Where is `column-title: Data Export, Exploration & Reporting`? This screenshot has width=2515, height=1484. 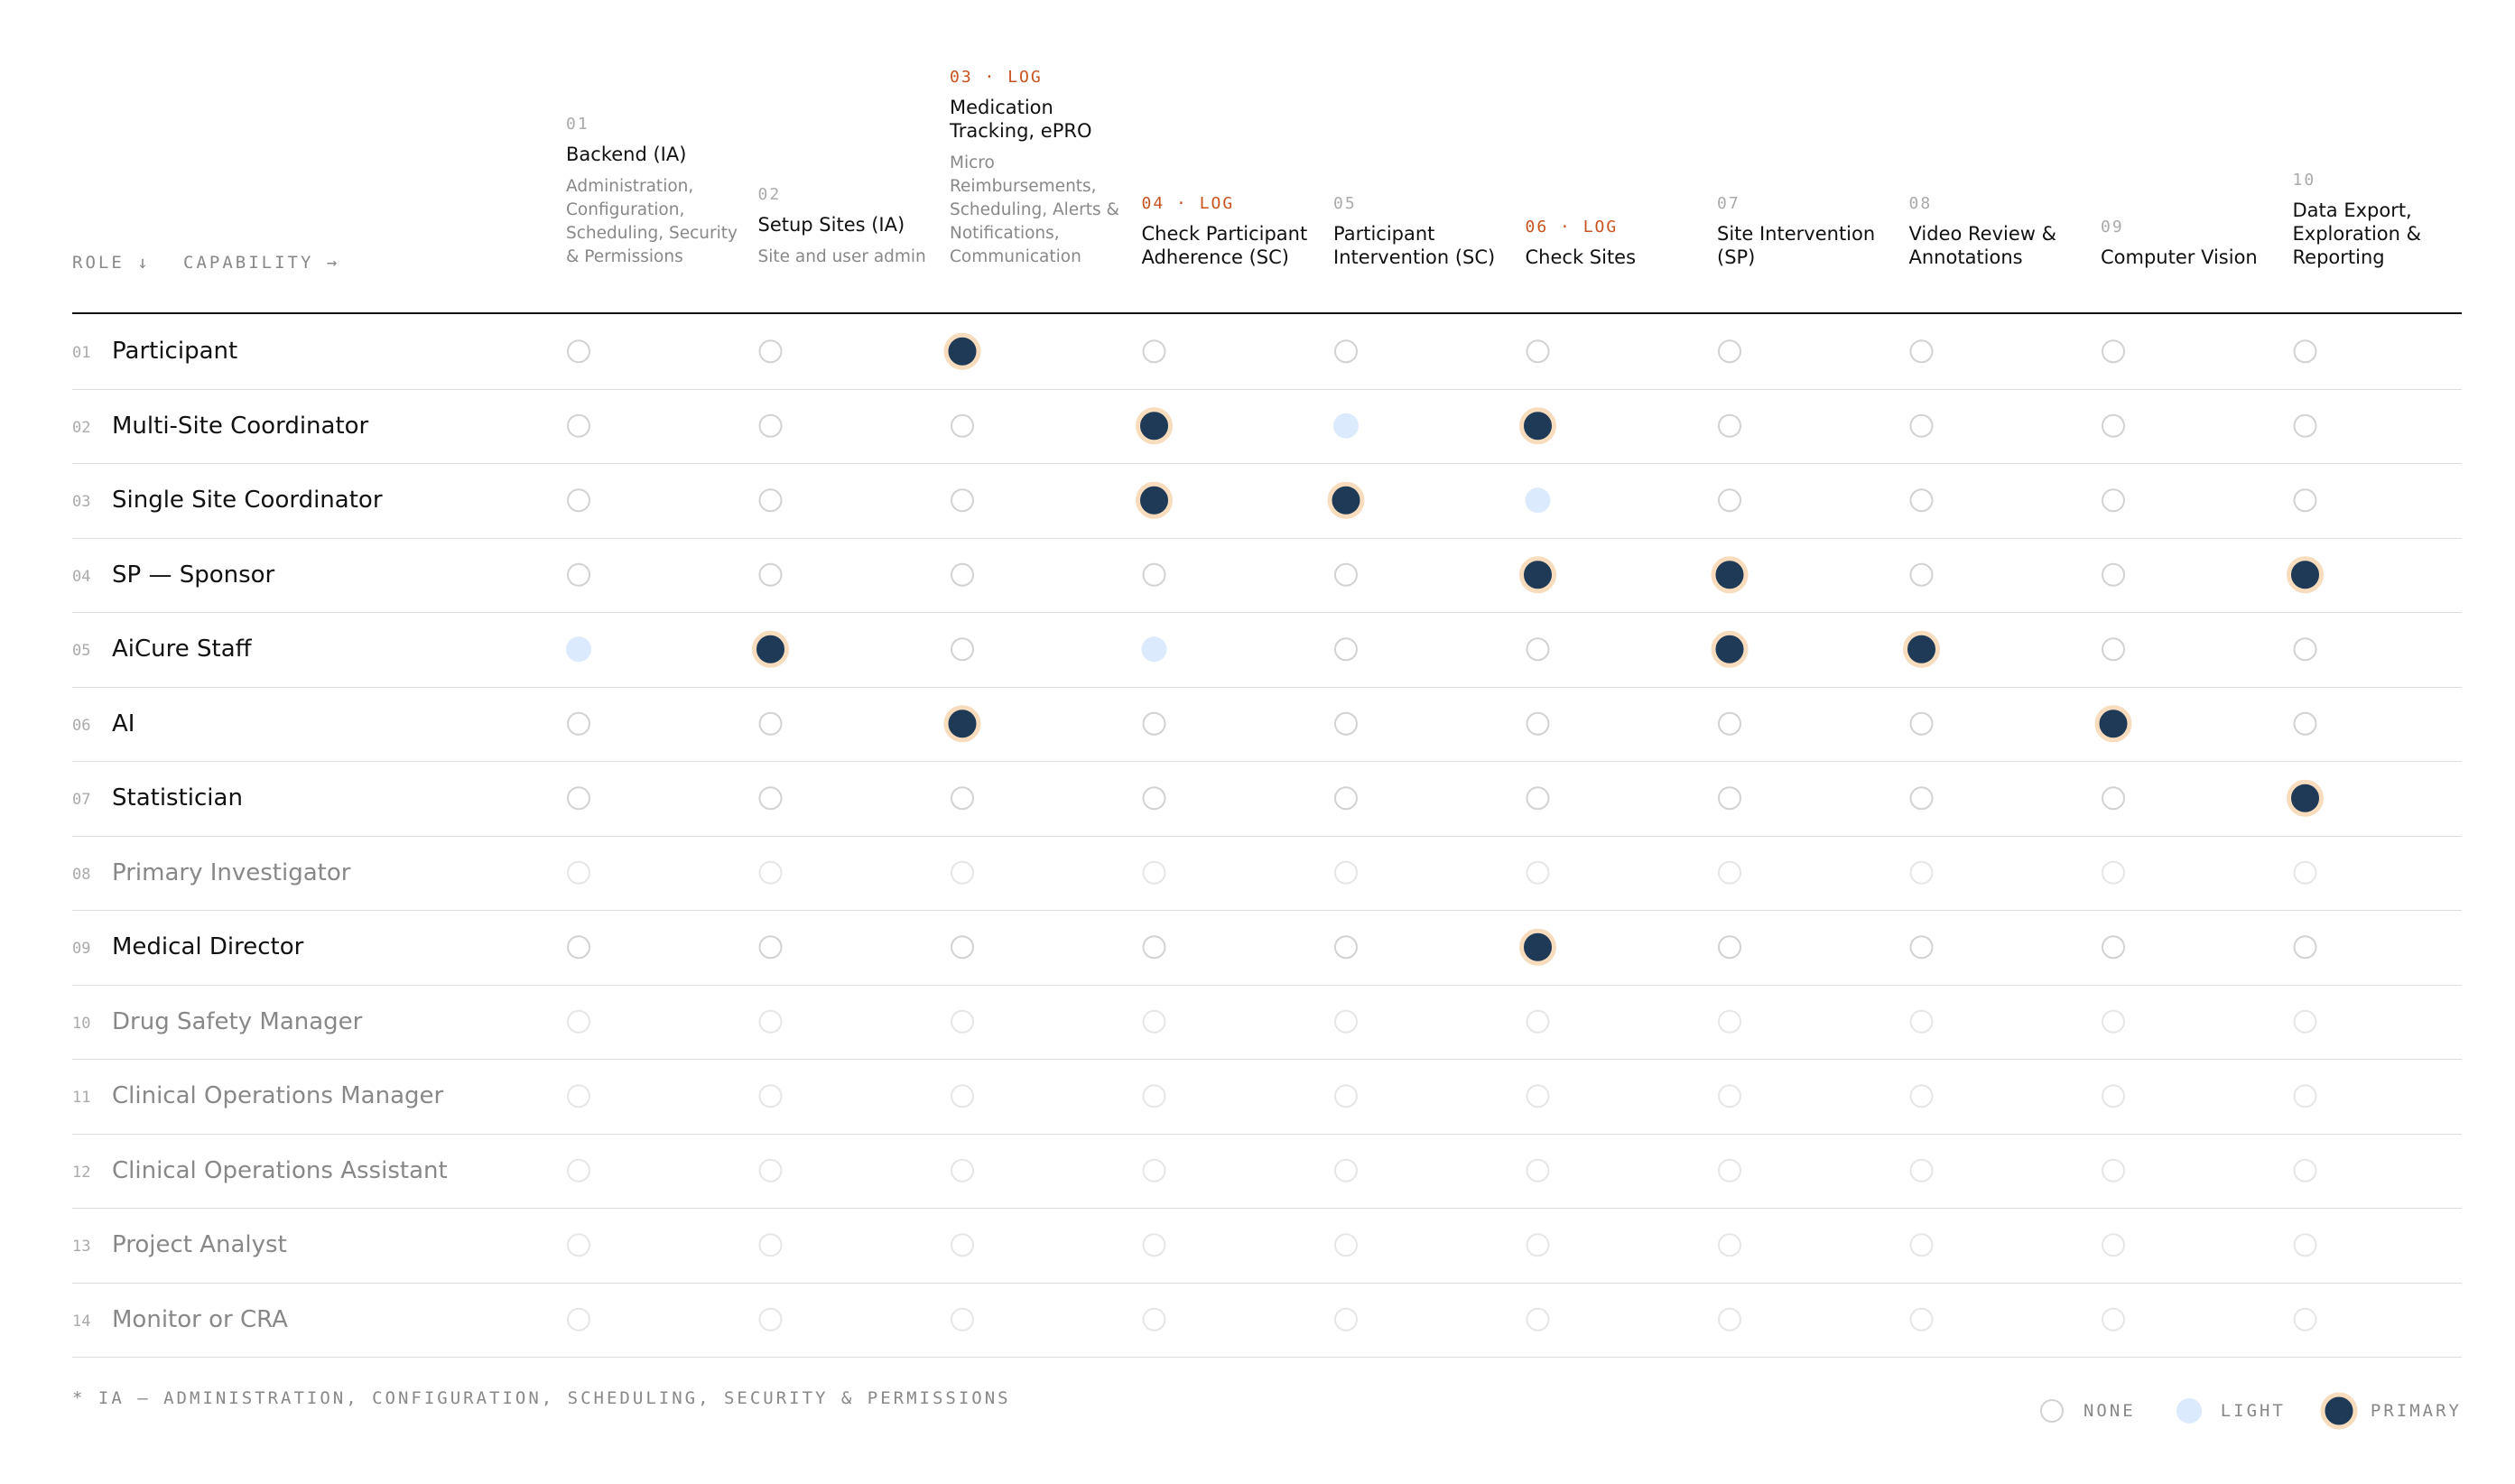
column-title: Data Export, Exploration & Reporting is located at coordinates (2357, 234).